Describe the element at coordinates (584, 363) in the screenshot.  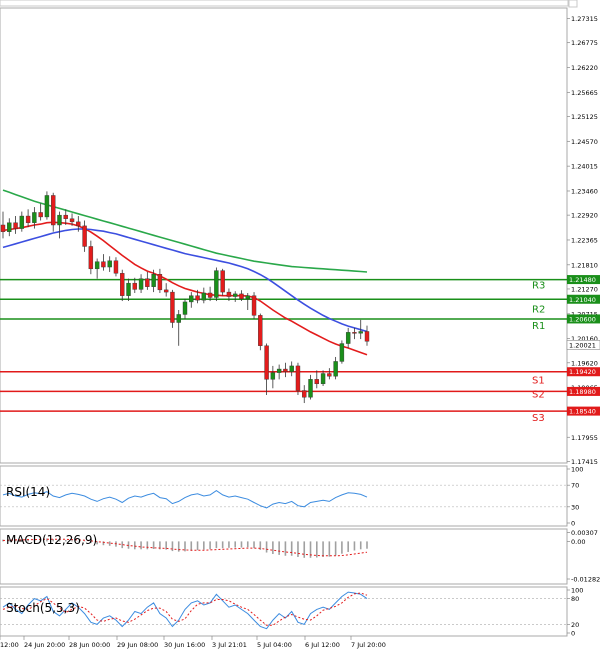
I see `price-tick-label: 1.19620` at that location.